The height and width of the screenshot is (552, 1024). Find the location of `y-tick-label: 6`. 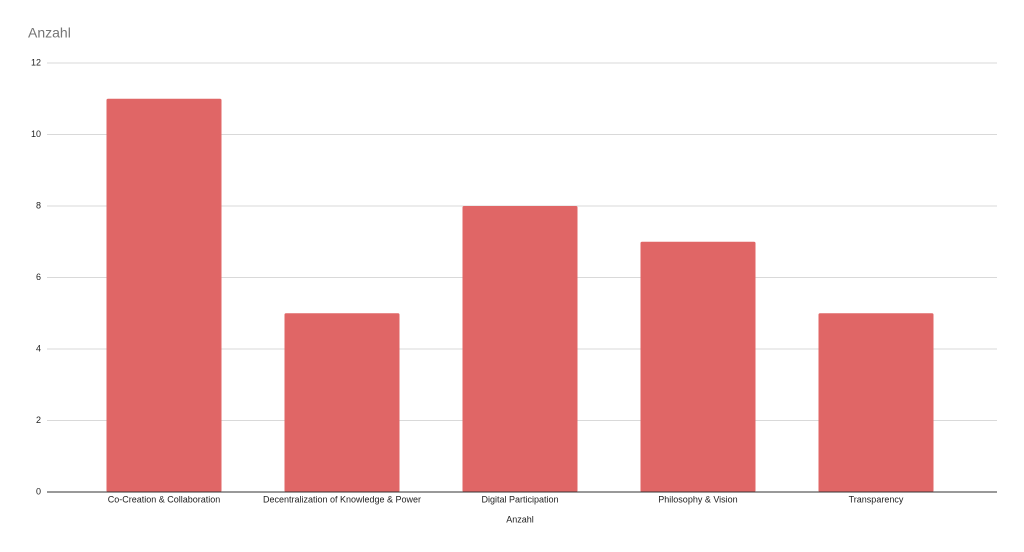

y-tick-label: 6 is located at coordinates (38, 277).